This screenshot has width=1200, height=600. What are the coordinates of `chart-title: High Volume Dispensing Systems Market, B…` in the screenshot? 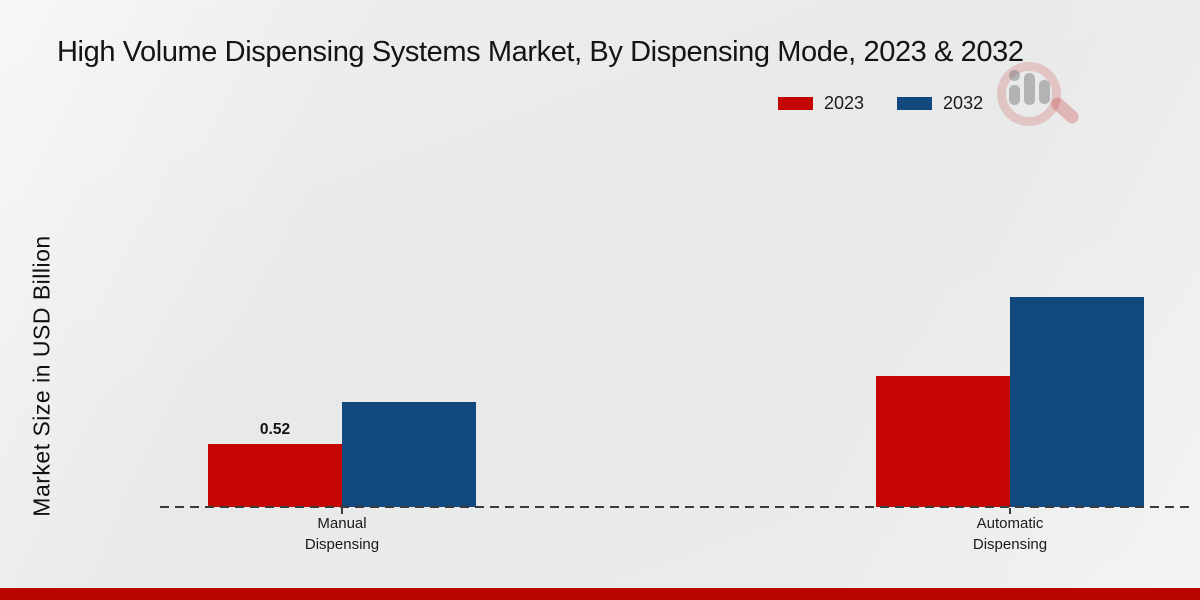 It's located at (540, 52).